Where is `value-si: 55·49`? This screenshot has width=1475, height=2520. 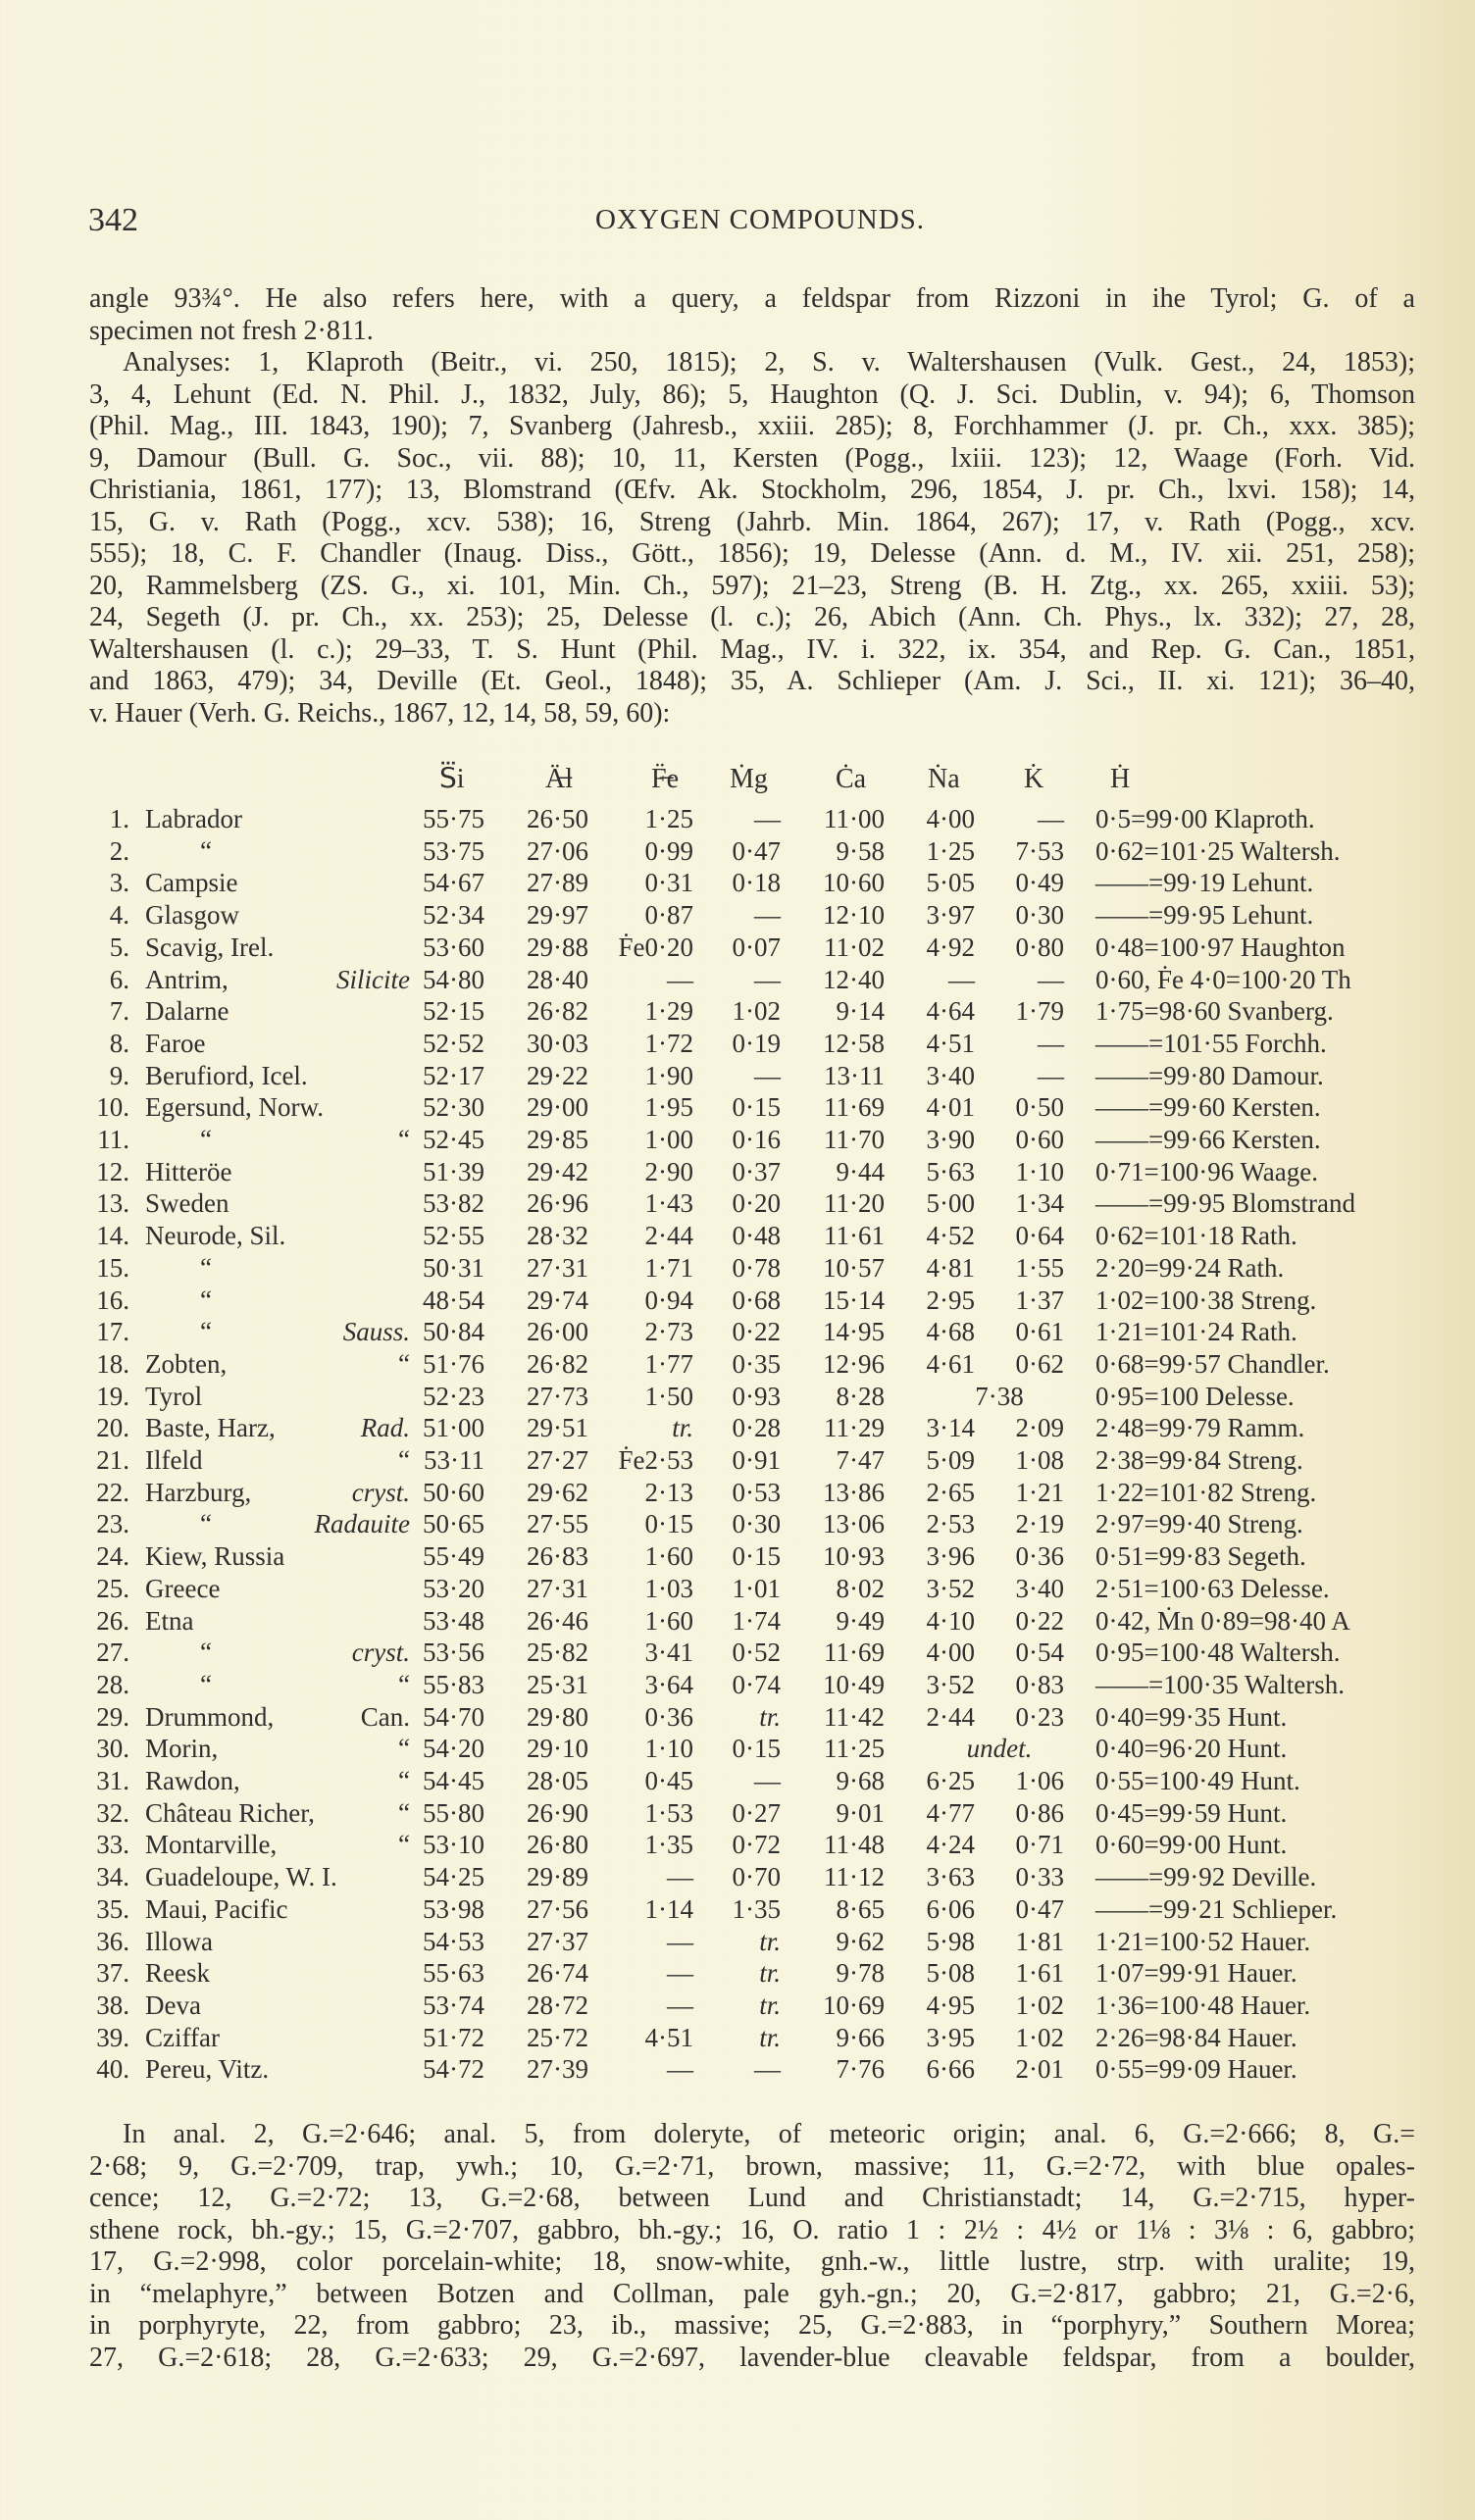
value-si: 55·49 is located at coordinates (453, 1556).